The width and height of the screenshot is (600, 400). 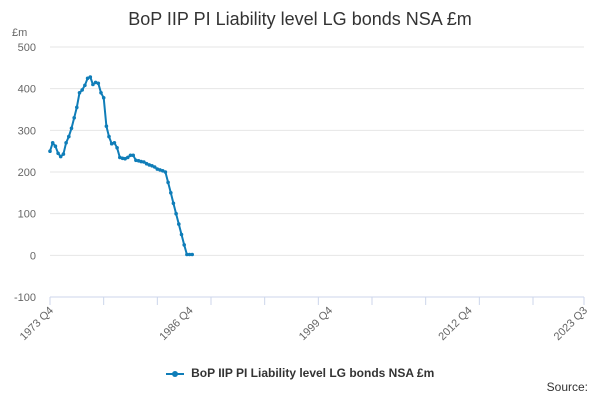 What do you see at coordinates (24, 165) in the screenshot?
I see `y-axis: £m 500 400 300 200 100 0 -100` at bounding box center [24, 165].